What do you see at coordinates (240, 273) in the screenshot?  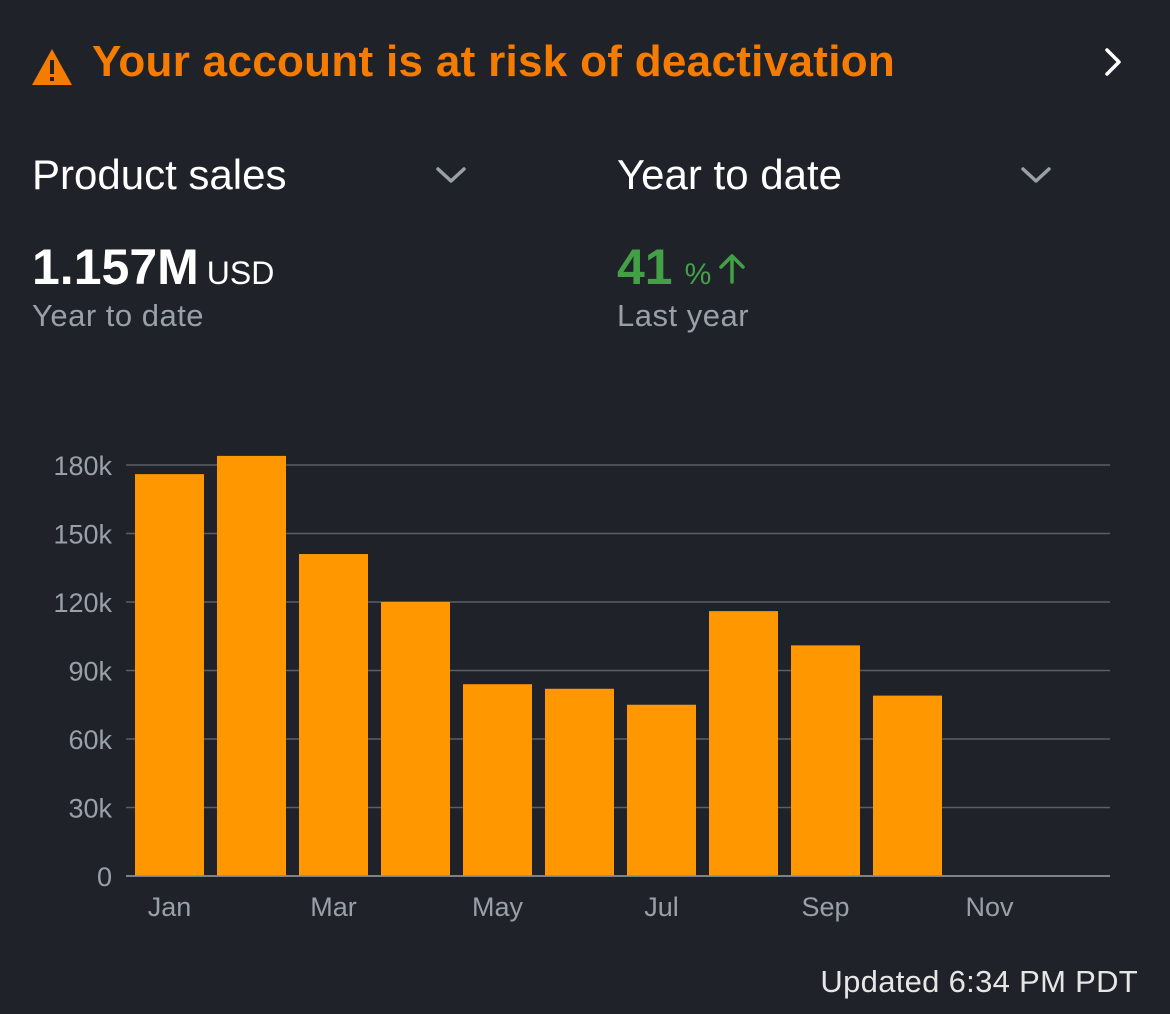 I see `sales-total-unit: USD` at bounding box center [240, 273].